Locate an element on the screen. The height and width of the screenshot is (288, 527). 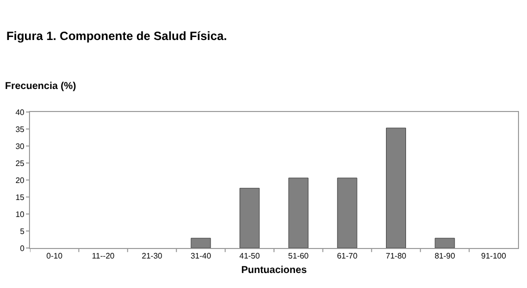
y-tick-label: 0 is located at coordinates (22, 248).